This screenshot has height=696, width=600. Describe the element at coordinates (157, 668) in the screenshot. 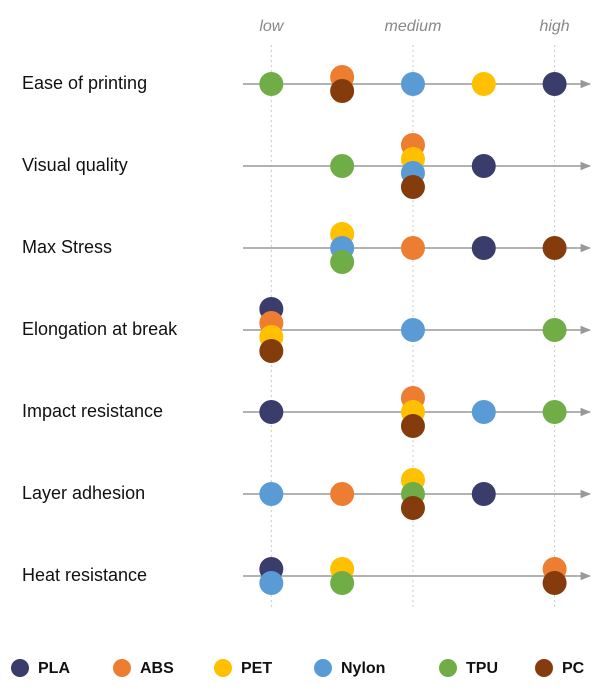

I see `legend-label: ABS` at that location.